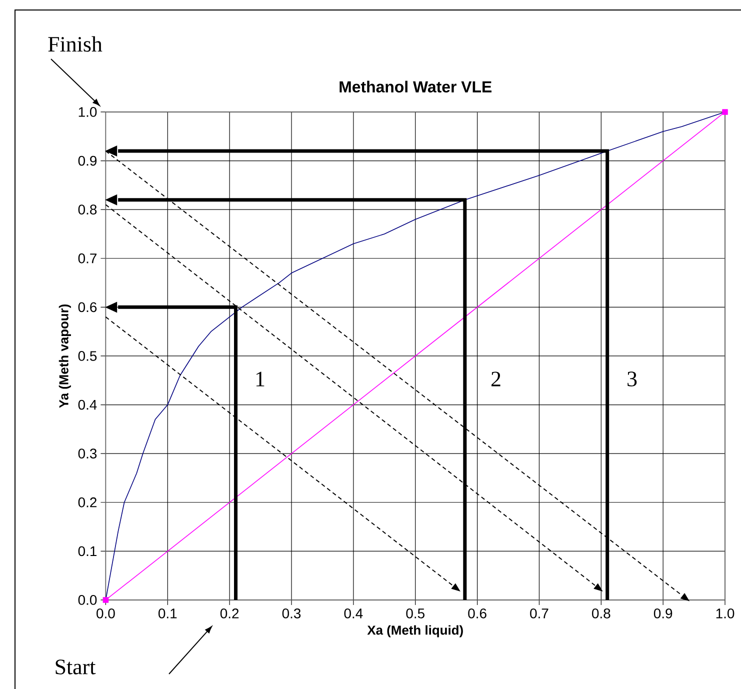 Image resolution: width=741 pixels, height=689 pixels. Describe the element at coordinates (539, 613) in the screenshot. I see `x-tick-label: 0.7` at that location.